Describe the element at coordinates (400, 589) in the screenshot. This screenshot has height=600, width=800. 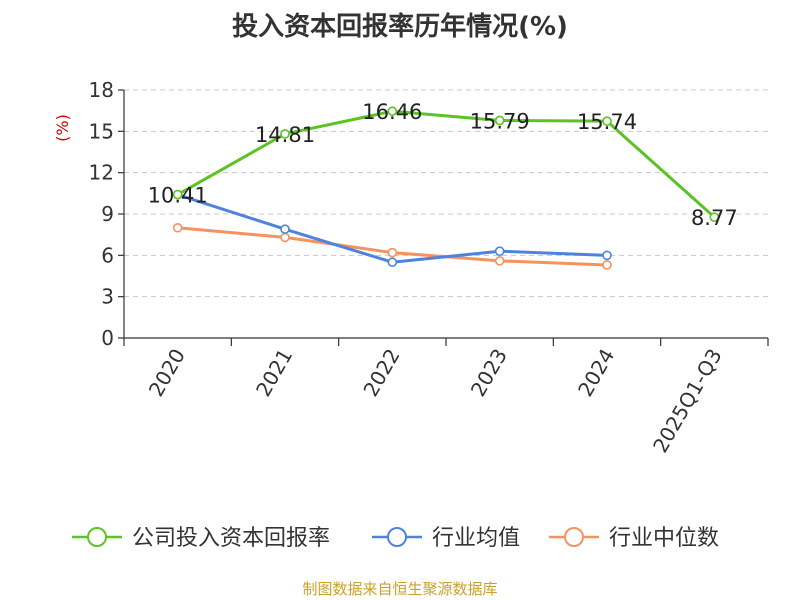
I see `data-source-note: 制图数据来自恒生聚源数据库` at that location.